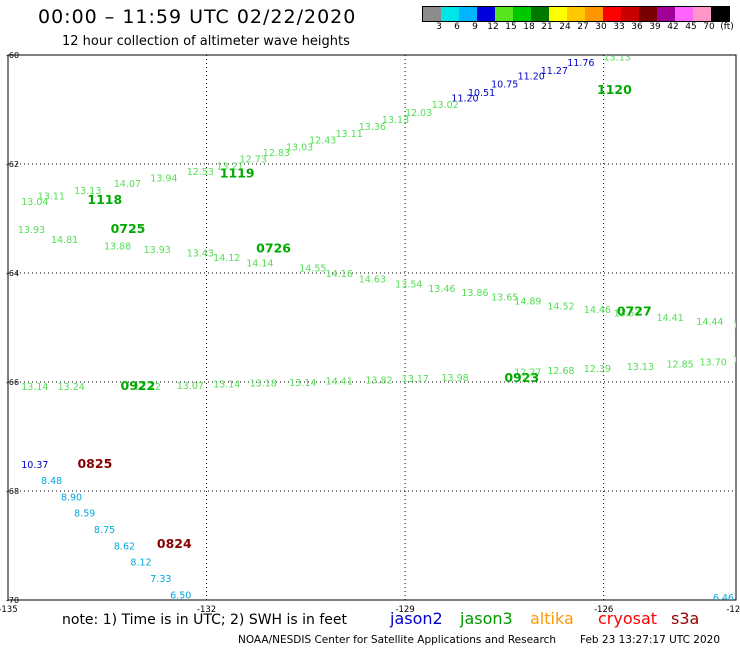  What do you see at coordinates (160, 579) in the screenshot?
I see `wave-height-label: 7.33` at bounding box center [160, 579].